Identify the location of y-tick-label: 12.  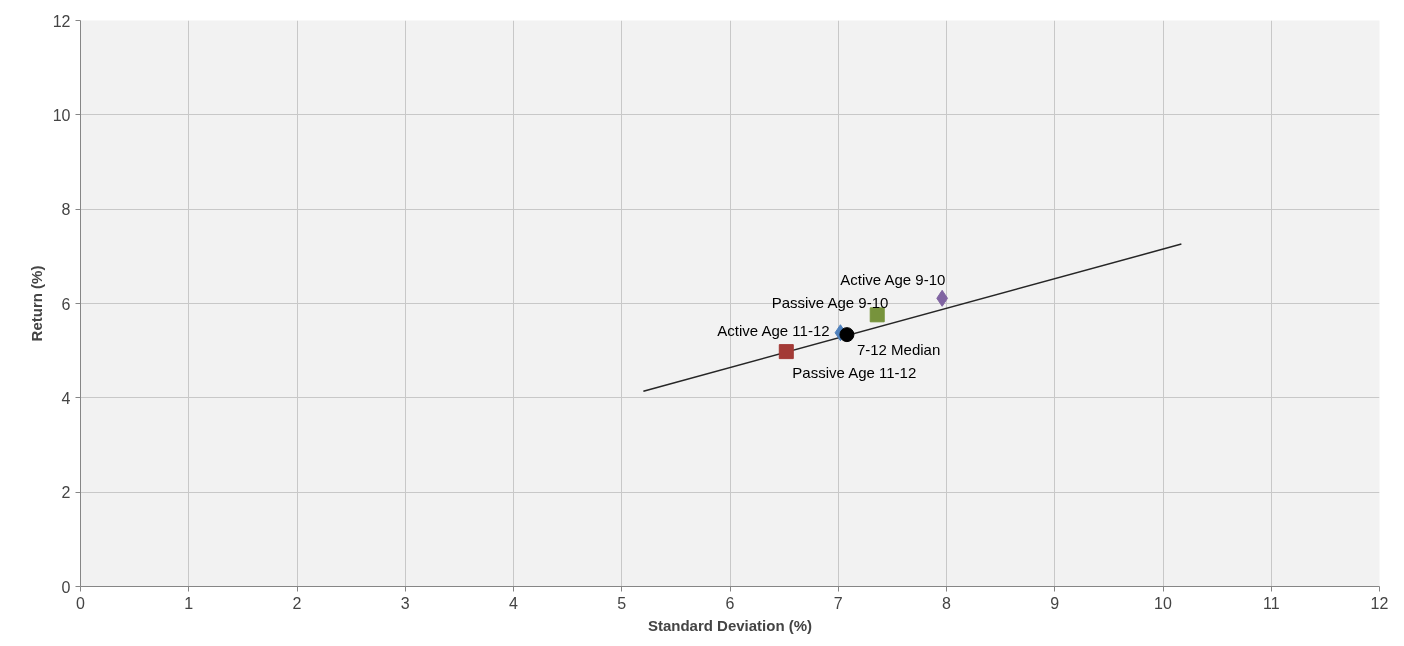
(61, 21).